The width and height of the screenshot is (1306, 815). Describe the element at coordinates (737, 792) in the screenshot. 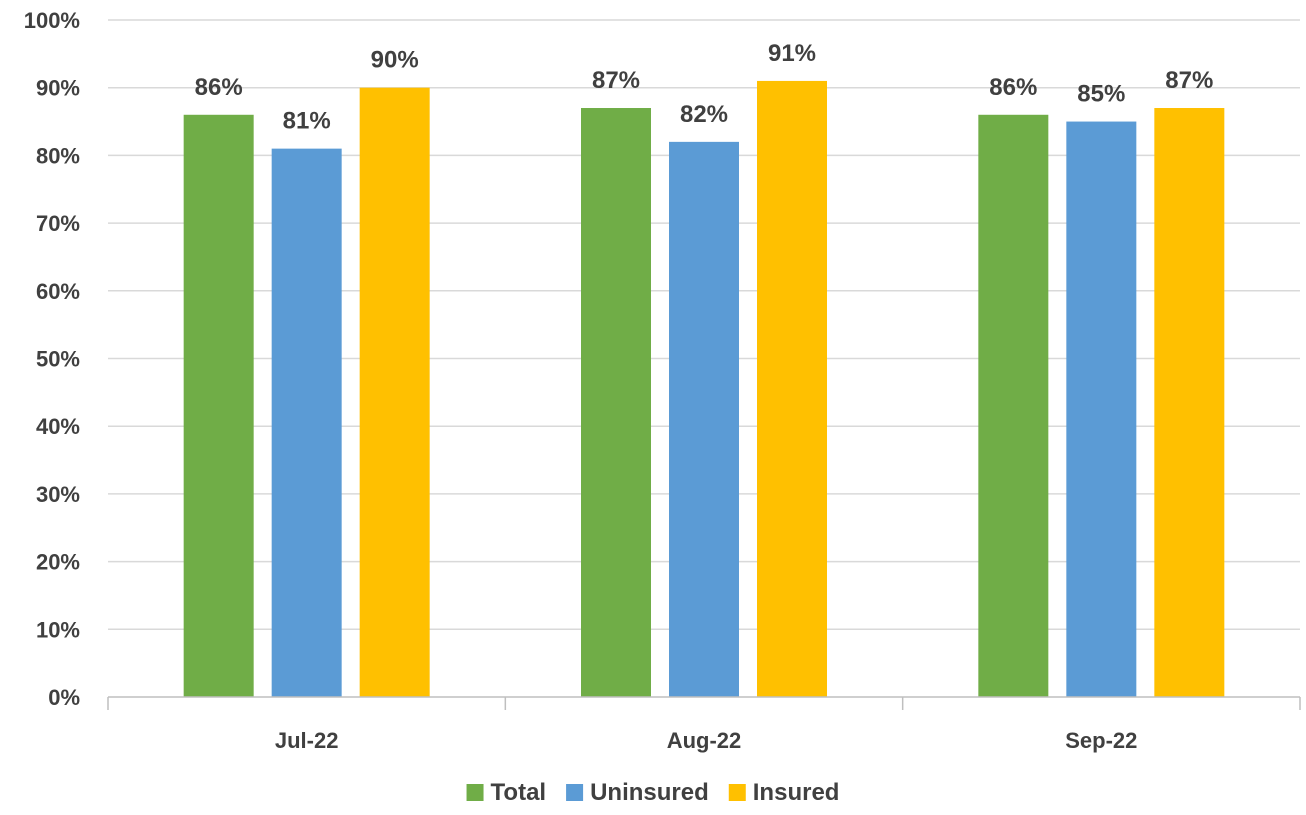

I see `legend-swatch-insured` at that location.